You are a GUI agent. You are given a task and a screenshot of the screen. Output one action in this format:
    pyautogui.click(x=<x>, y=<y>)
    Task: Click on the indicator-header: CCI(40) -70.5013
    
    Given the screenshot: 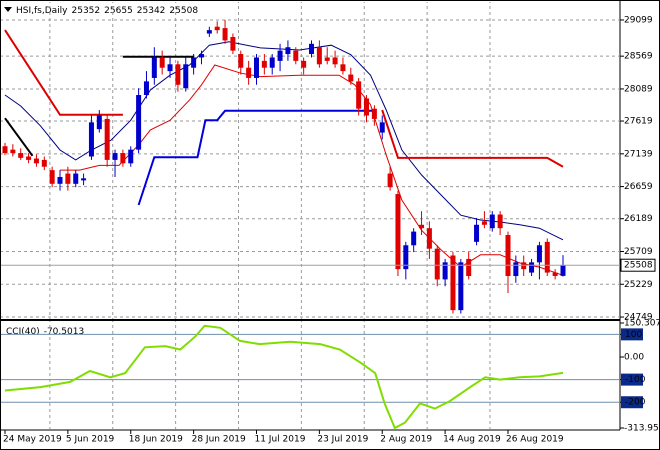 What is the action you would take?
    pyautogui.click(x=45, y=332)
    